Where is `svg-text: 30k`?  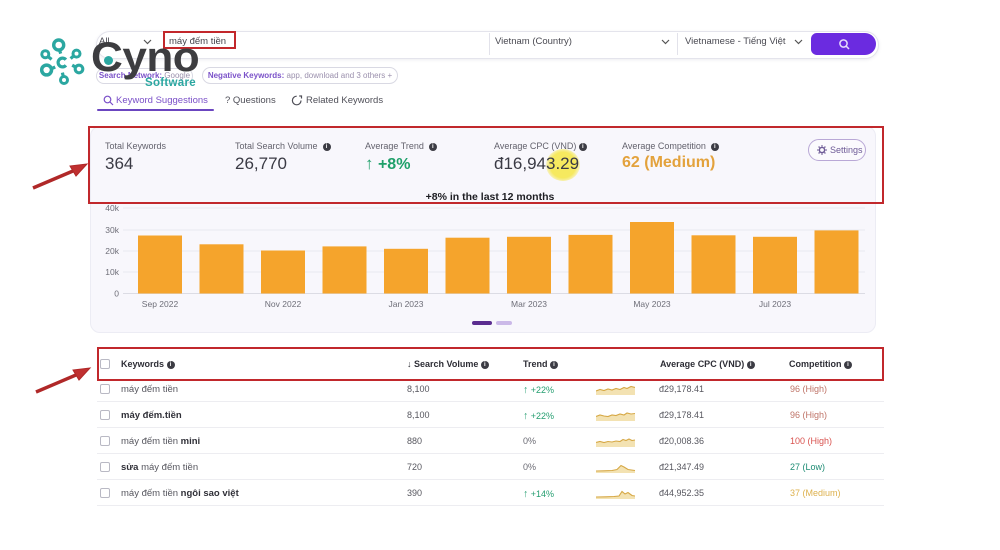
svg-text: 30k is located at coordinates (112, 230).